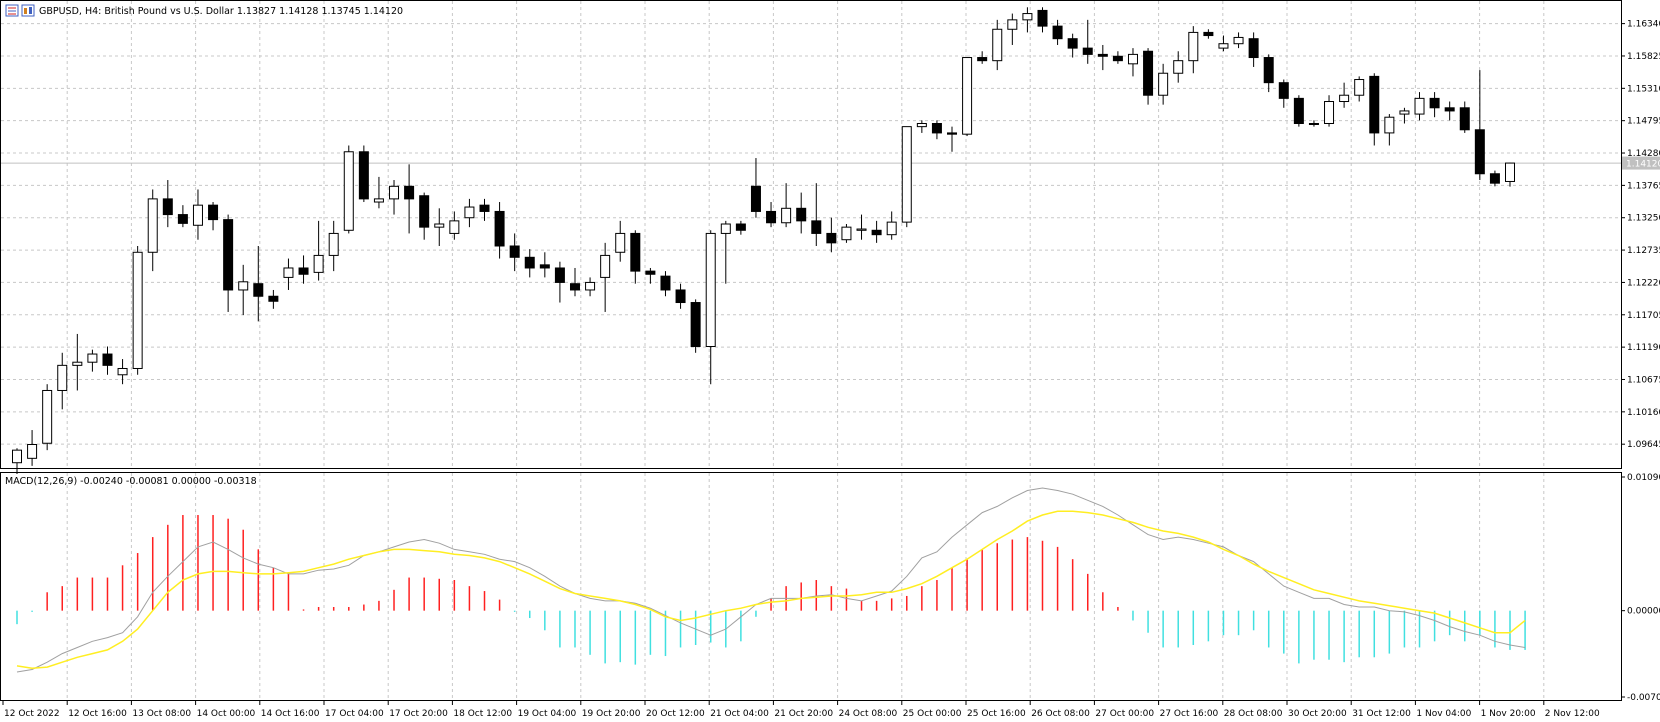 The image size is (1660, 722). I want to click on bars-icon, so click(12, 10).